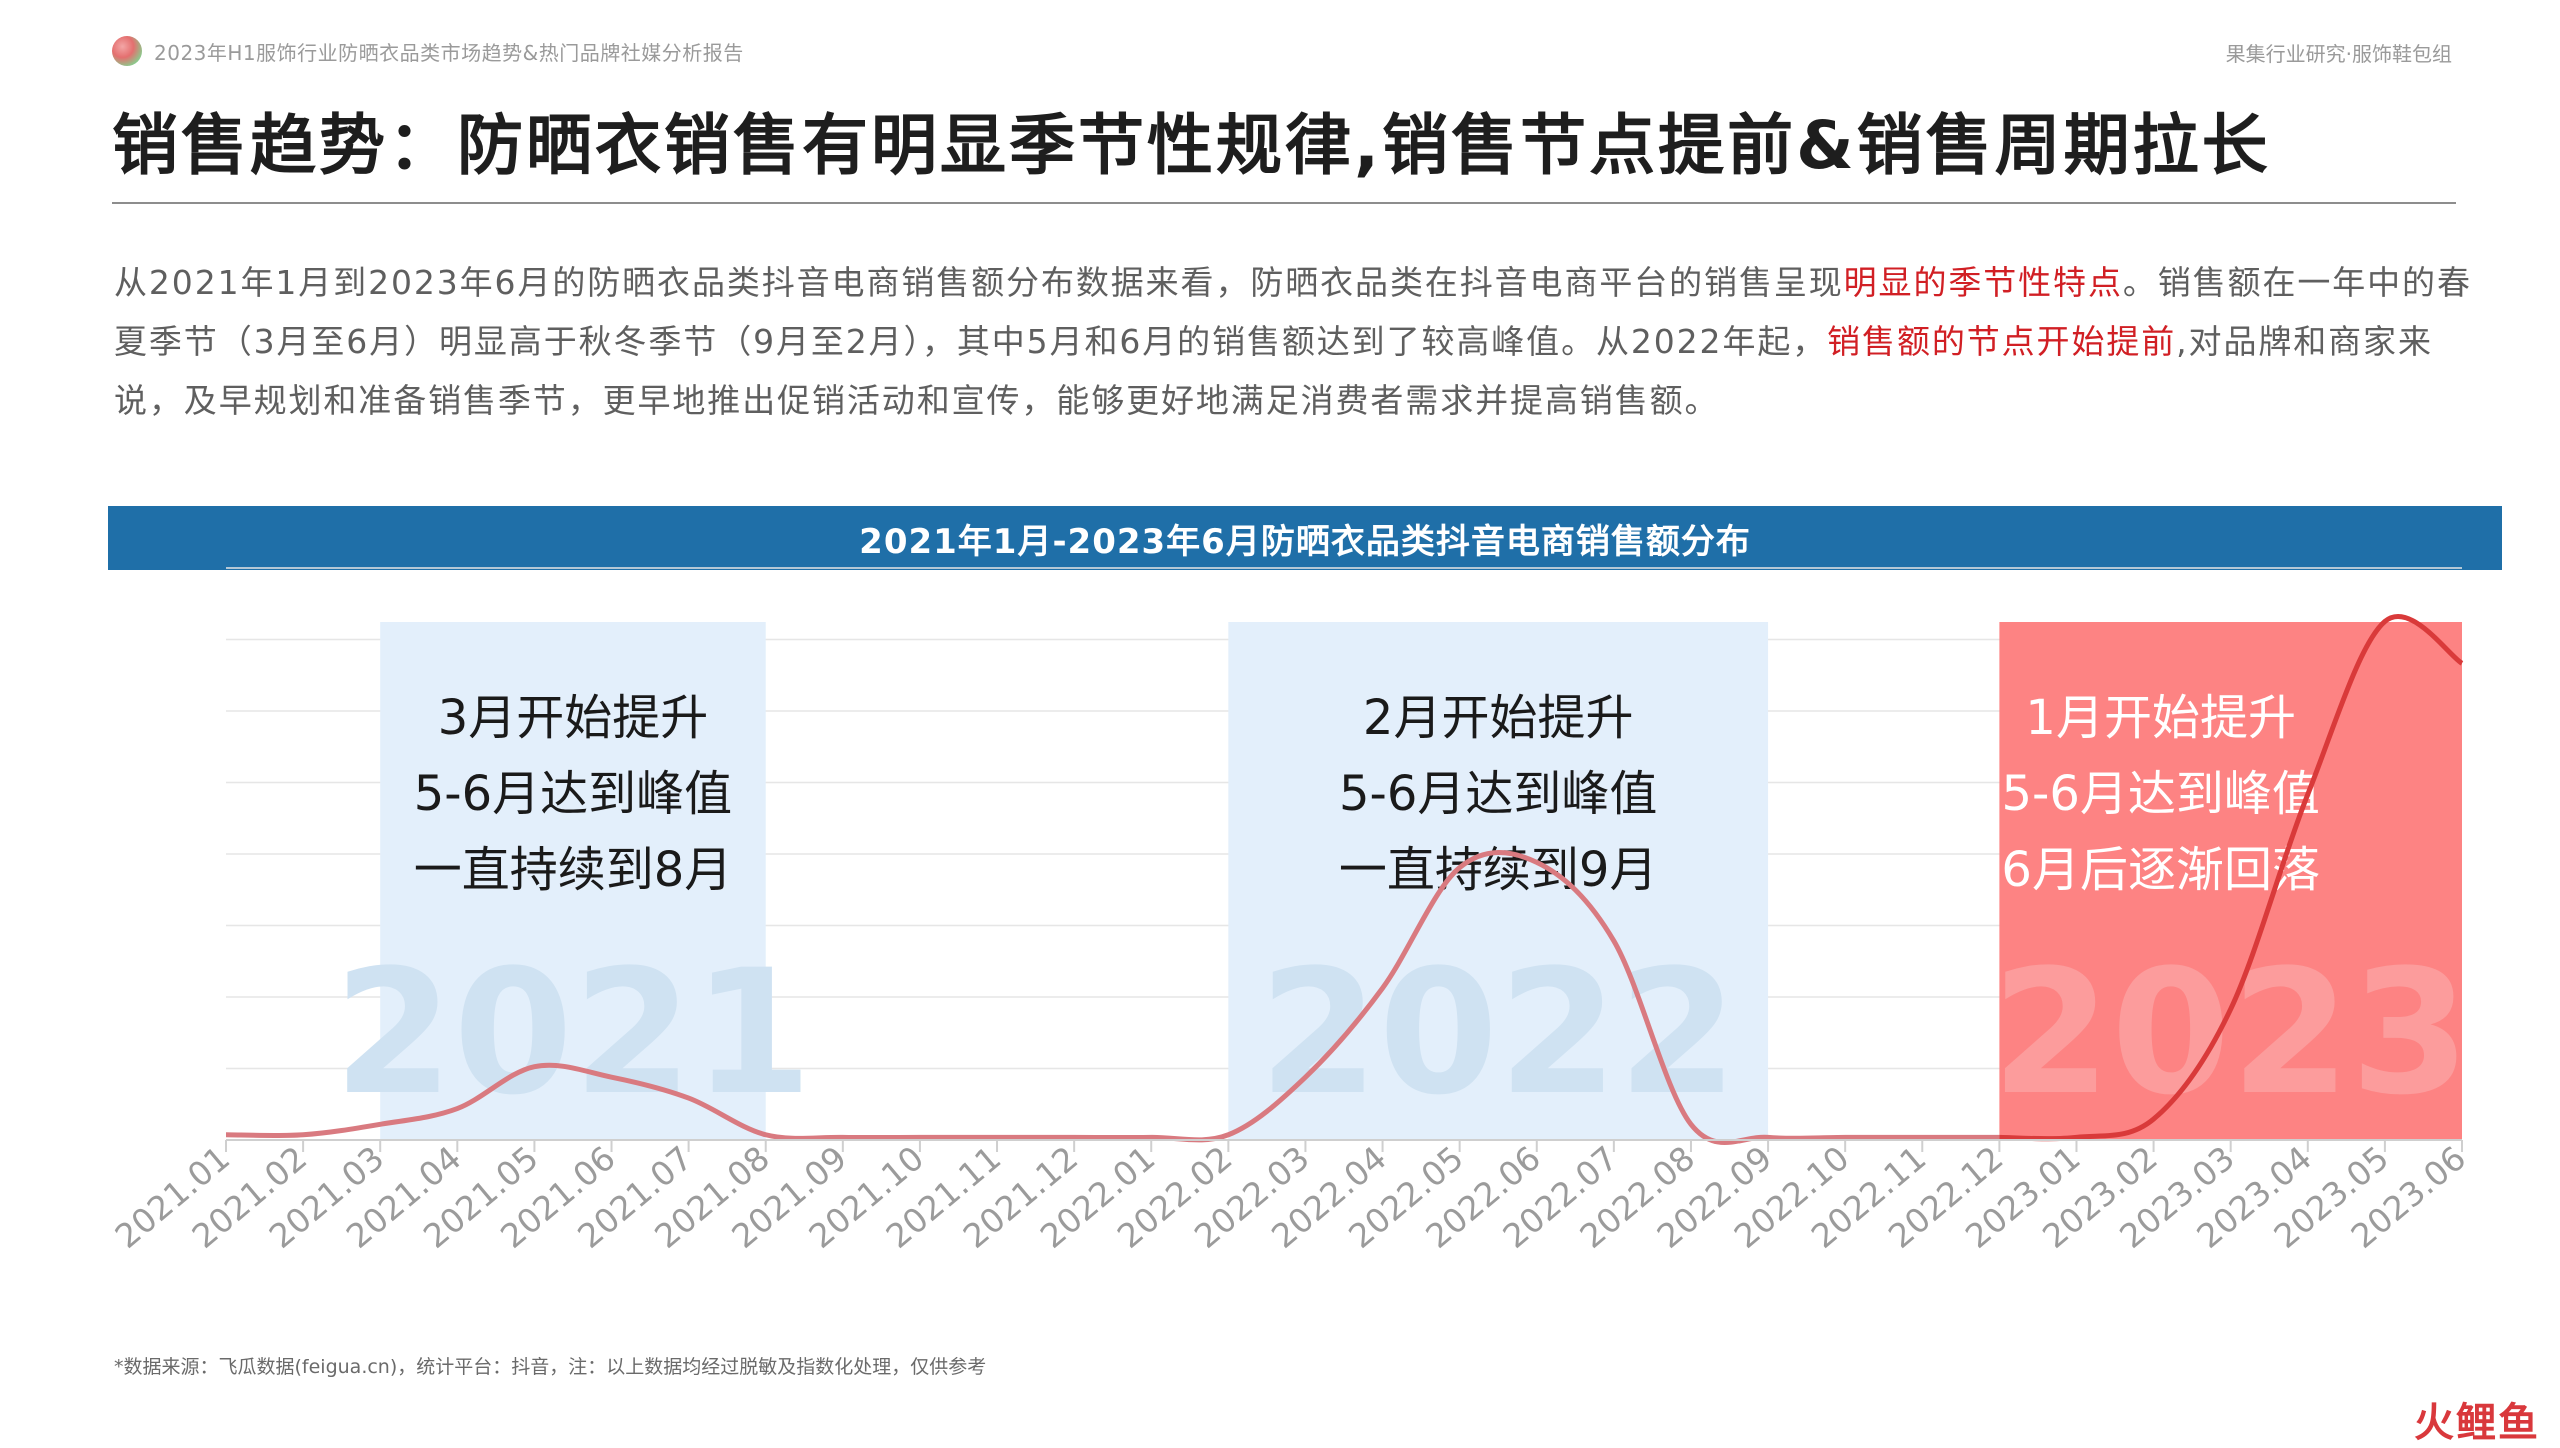 This screenshot has width=2560, height=1448. I want to click on annotation-2021-line-1: 3月开始提升, so click(573, 718).